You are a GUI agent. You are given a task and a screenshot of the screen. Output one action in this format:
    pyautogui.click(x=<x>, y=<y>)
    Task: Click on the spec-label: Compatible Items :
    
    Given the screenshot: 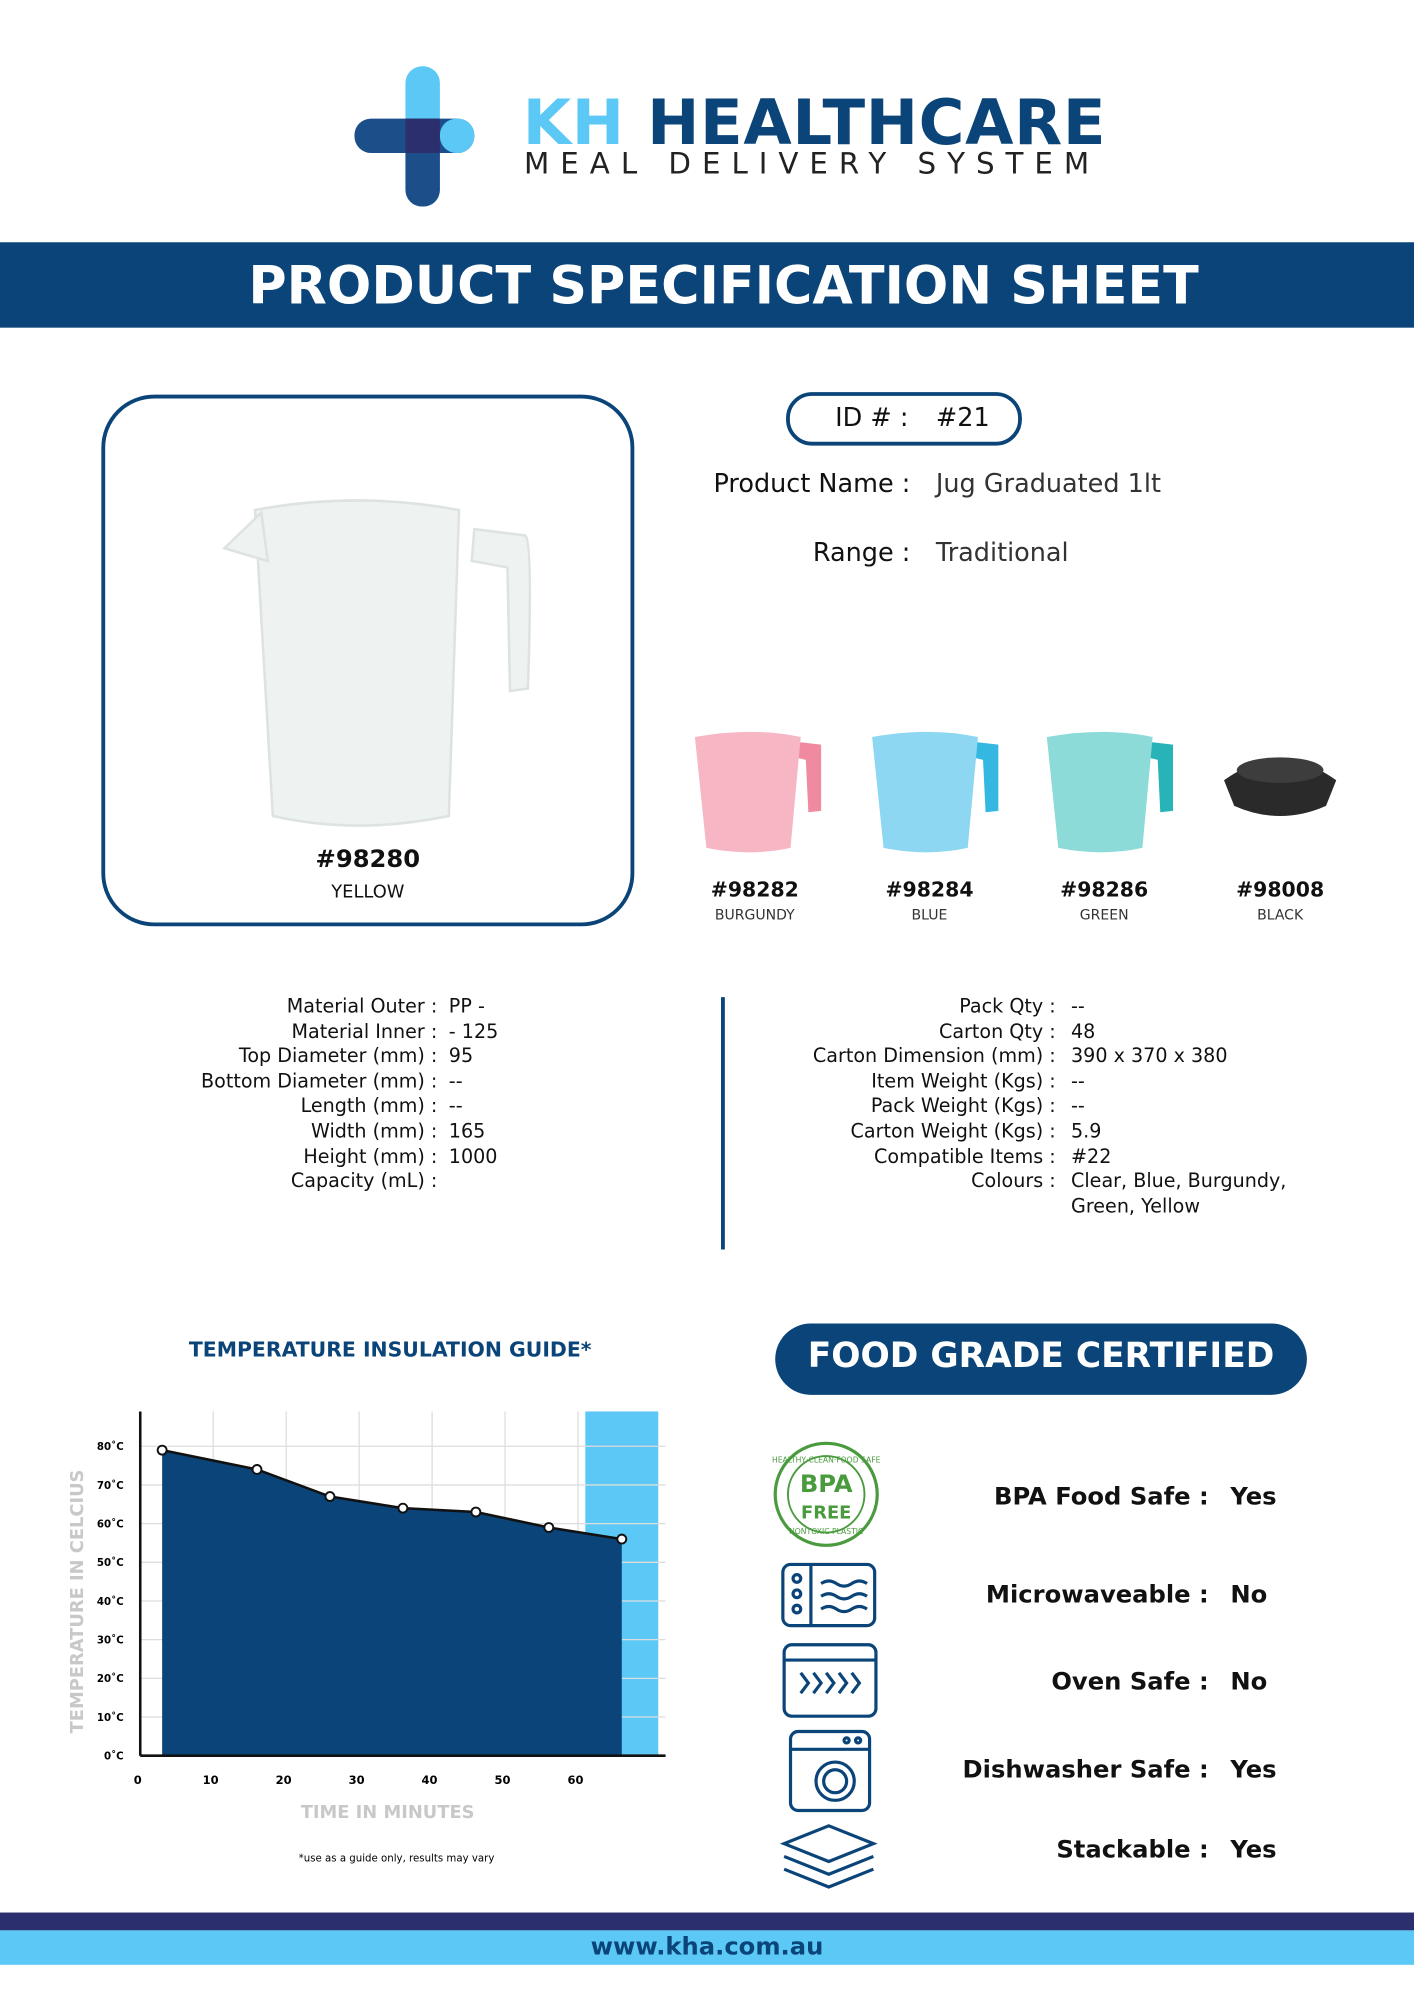 What is the action you would take?
    pyautogui.click(x=965, y=1156)
    